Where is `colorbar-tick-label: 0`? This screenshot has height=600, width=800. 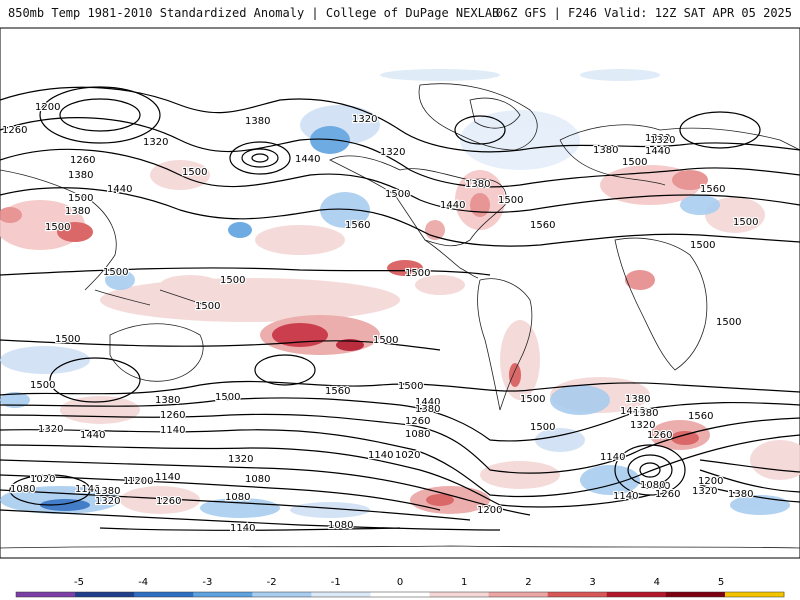
colorbar-tick-label: 0 is located at coordinates (400, 582).